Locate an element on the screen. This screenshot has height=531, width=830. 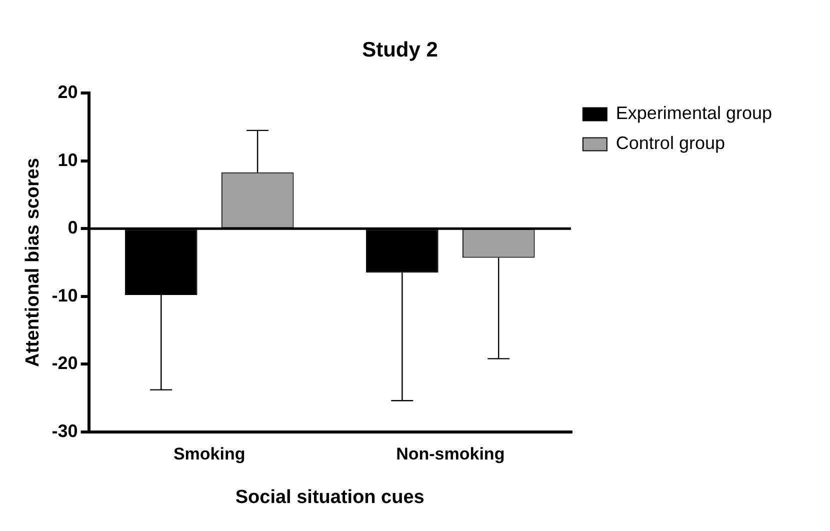
legend-label: Experimental group is located at coordinates (694, 113).